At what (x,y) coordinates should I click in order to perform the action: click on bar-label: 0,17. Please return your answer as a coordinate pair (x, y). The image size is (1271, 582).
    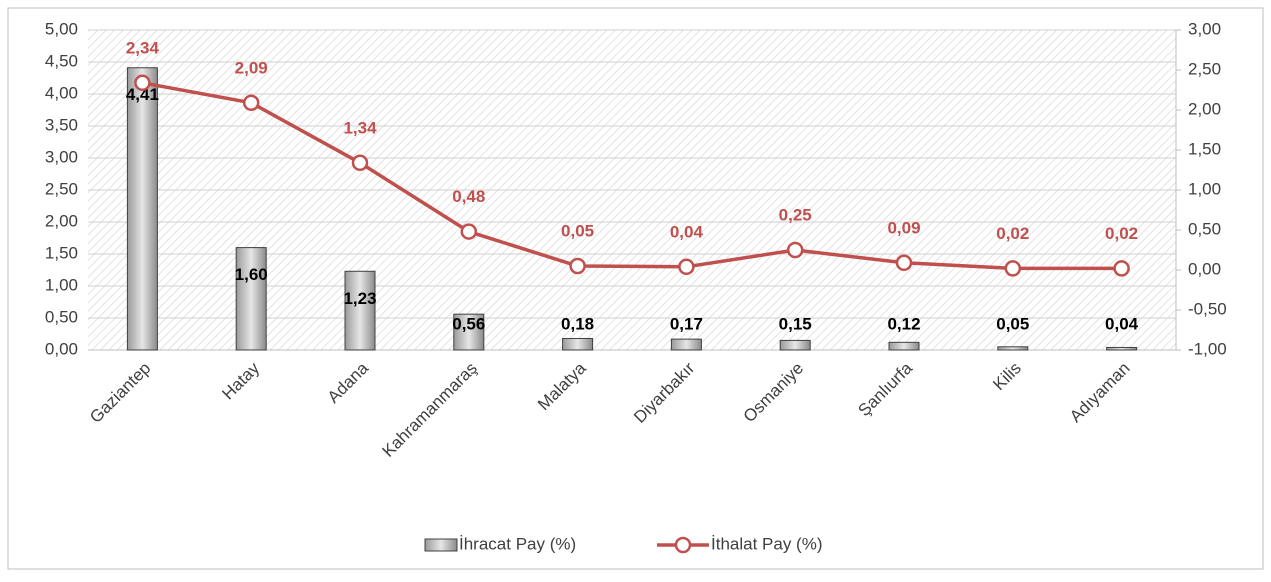
    Looking at the image, I should click on (686, 323).